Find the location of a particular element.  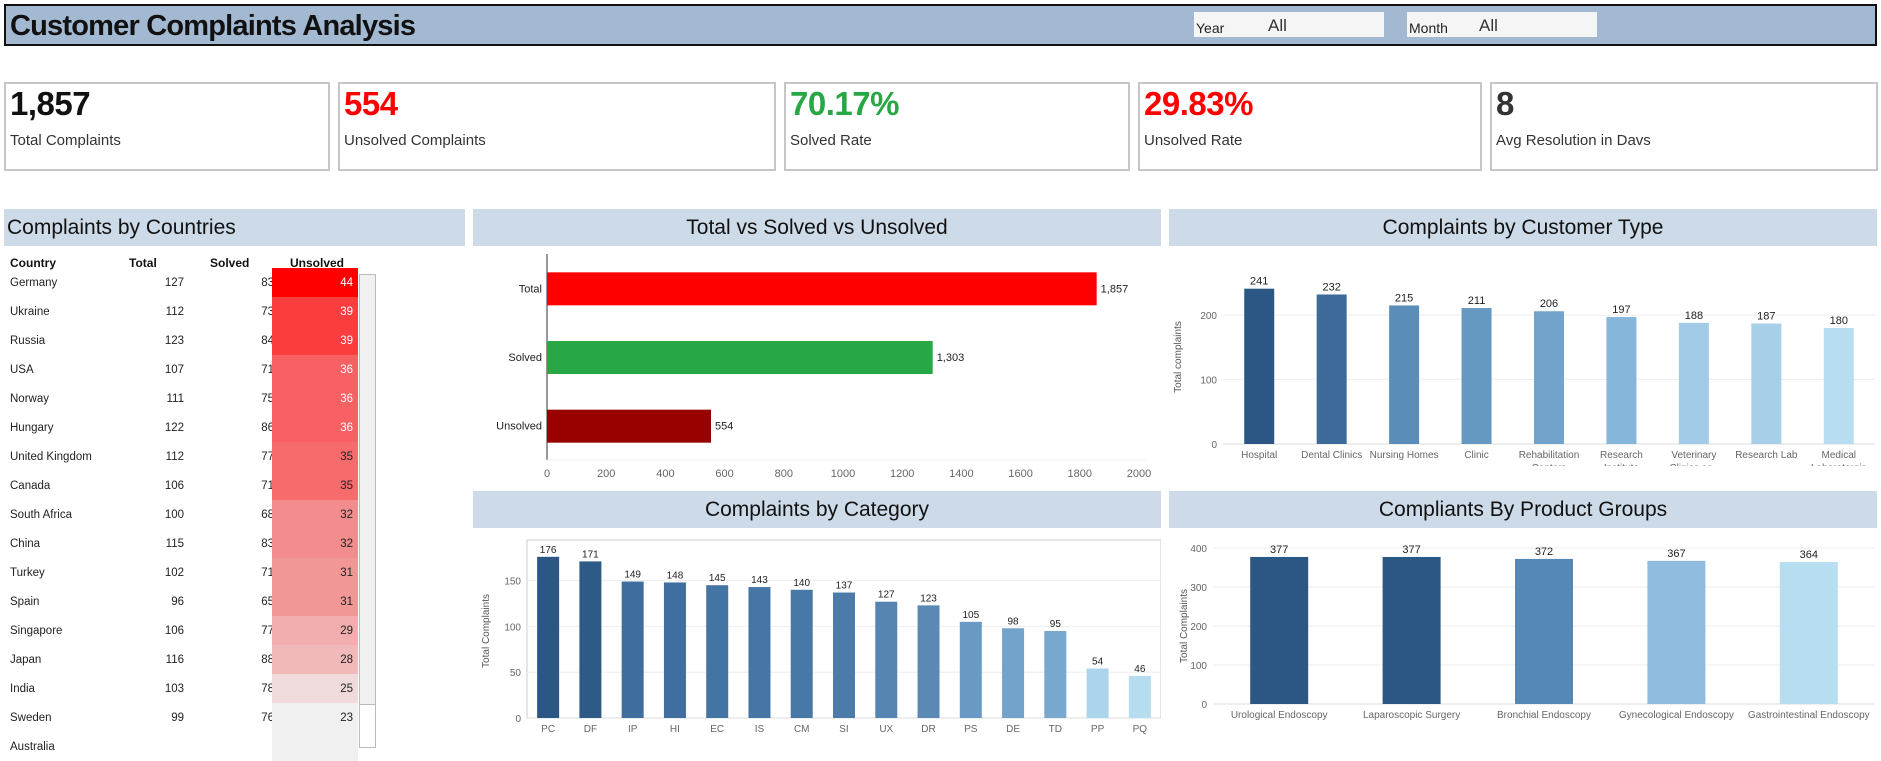

table-row: USA 107 71 36 is located at coordinates (189, 369).